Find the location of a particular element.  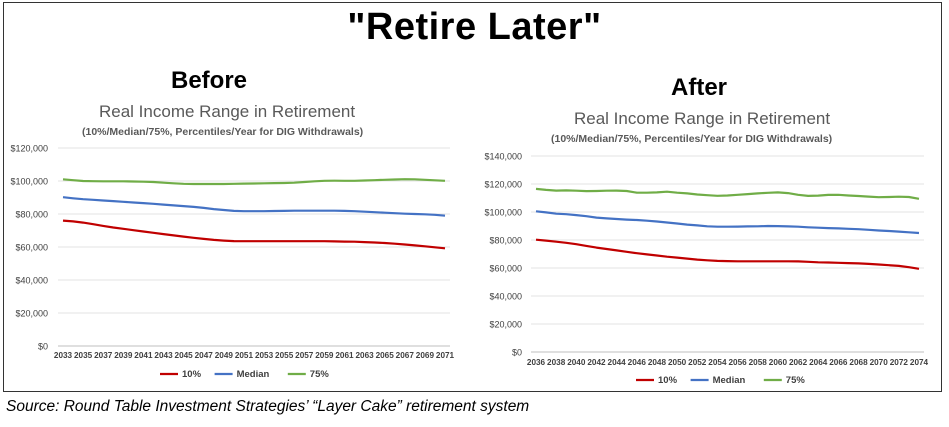

after-y-tick-label: $40,000 is located at coordinates (505, 297).